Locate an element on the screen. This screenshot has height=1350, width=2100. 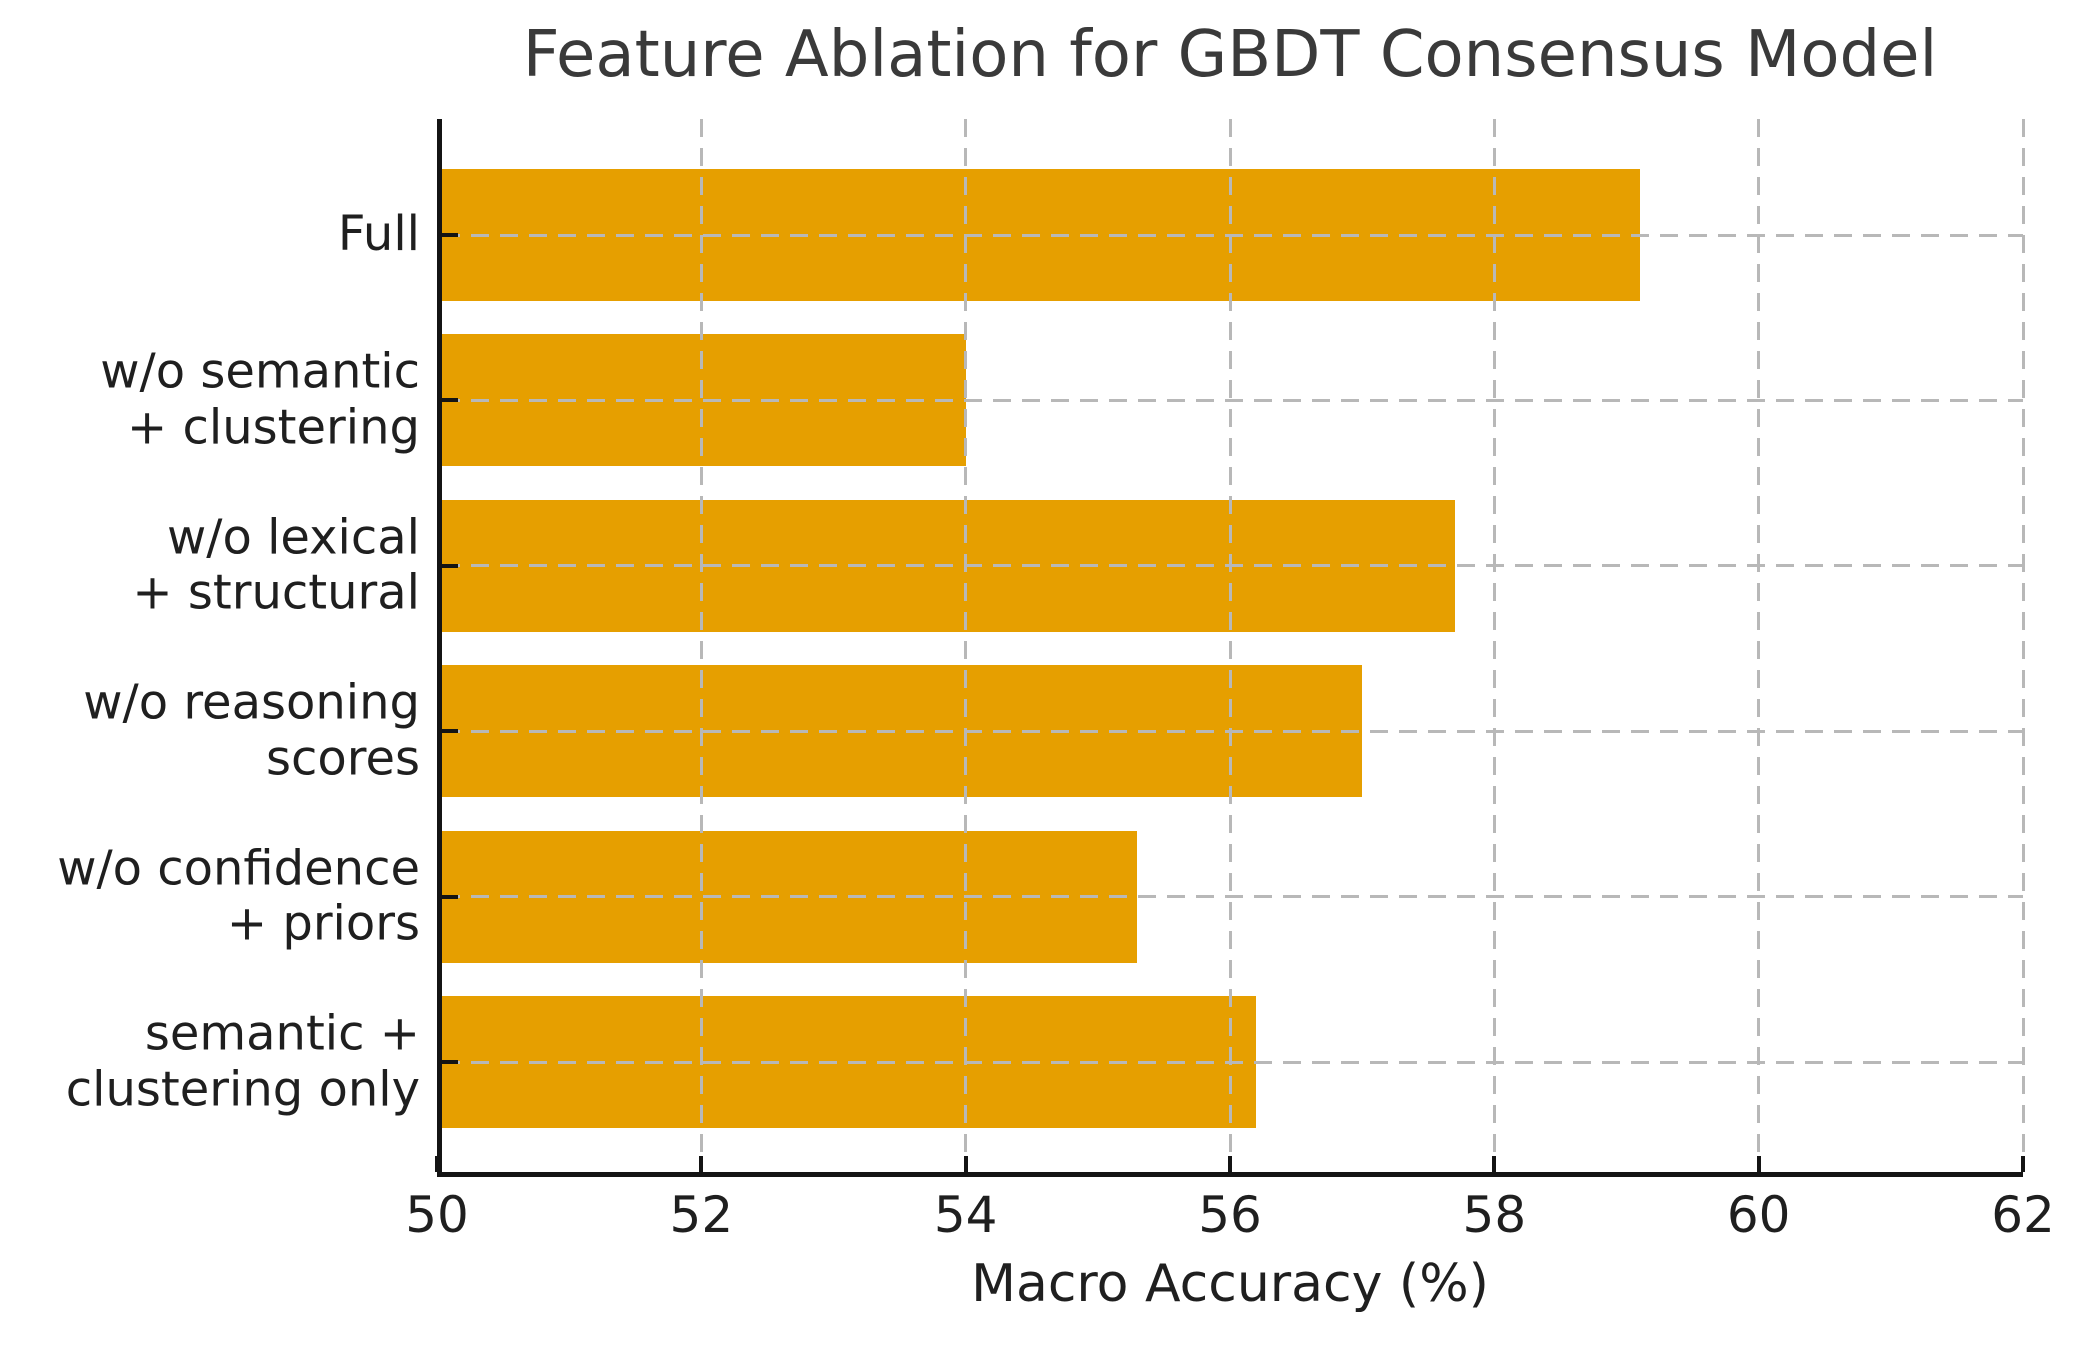
category-label: semantic + clustering only is located at coordinates (242, 1061).